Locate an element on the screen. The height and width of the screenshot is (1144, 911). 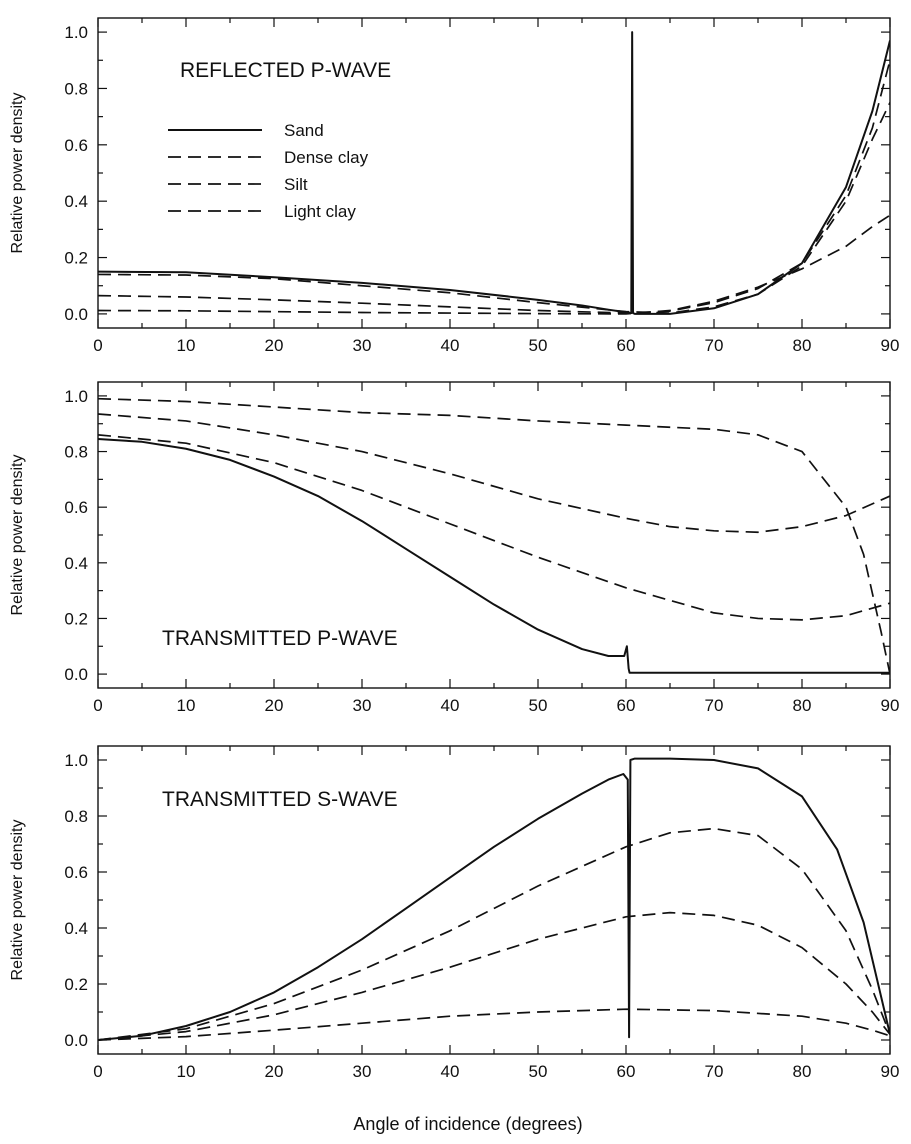
legend-label-sand: Sand is located at coordinates (304, 130).